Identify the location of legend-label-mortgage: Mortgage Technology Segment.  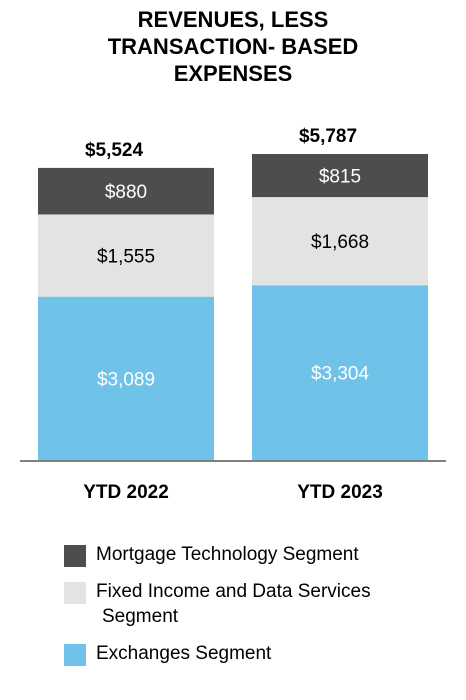
(227, 554).